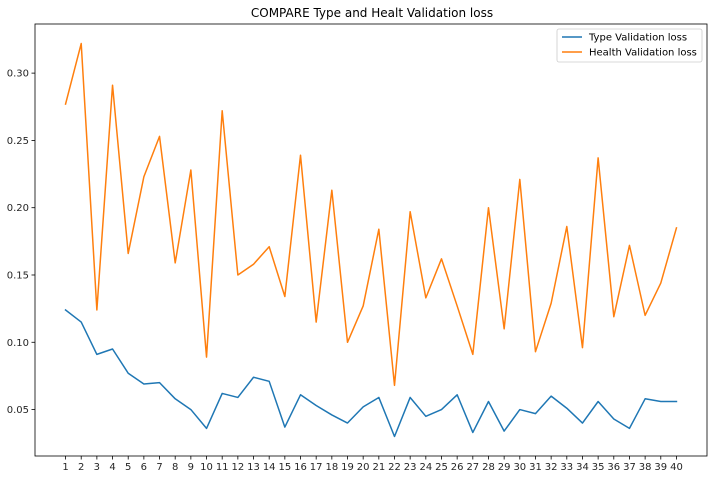  What do you see at coordinates (425, 467) in the screenshot?
I see `x-tick-label: 24` at bounding box center [425, 467].